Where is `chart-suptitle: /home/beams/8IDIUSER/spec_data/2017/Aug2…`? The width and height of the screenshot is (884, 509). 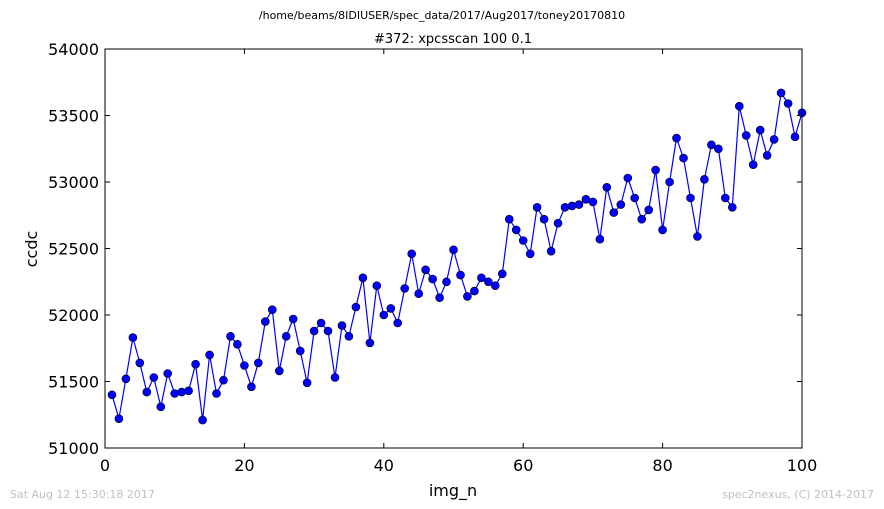
chart-suptitle: /home/beams/8IDIUSER/spec_data/2017/Aug2… is located at coordinates (442, 15).